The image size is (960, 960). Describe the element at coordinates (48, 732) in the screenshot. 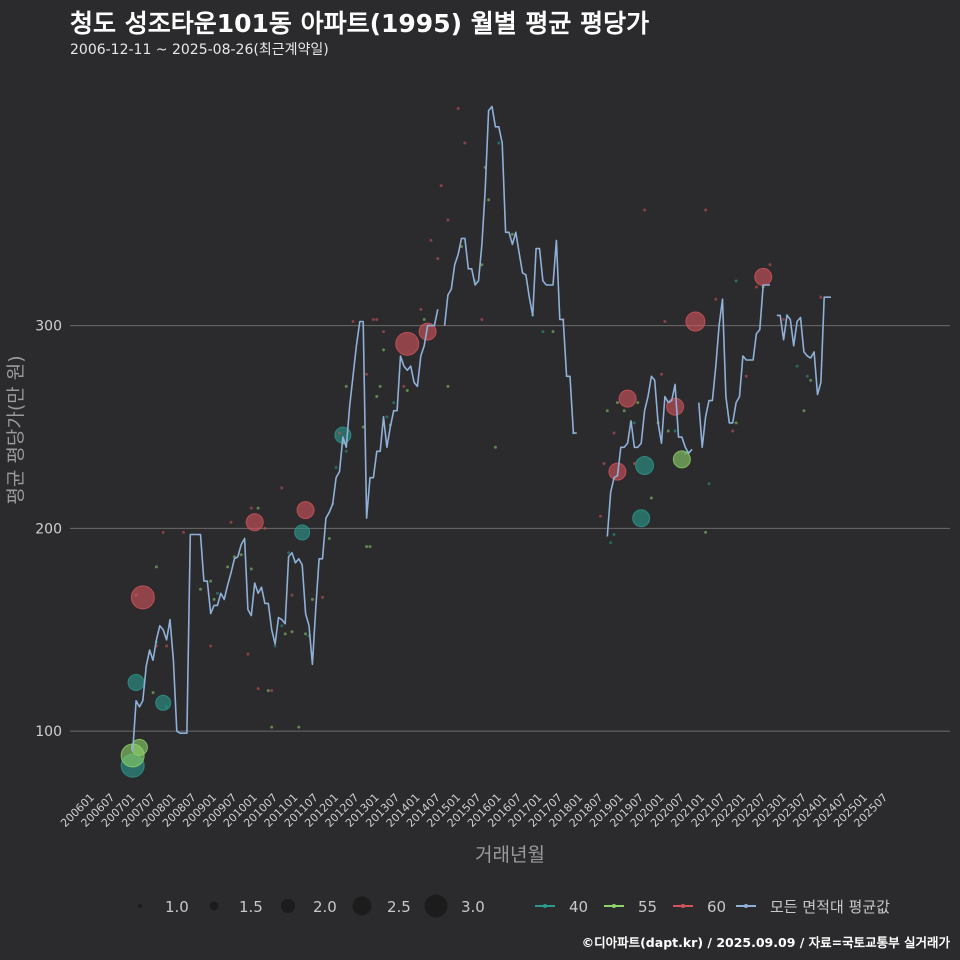

I see `y-tick-label: 100` at that location.